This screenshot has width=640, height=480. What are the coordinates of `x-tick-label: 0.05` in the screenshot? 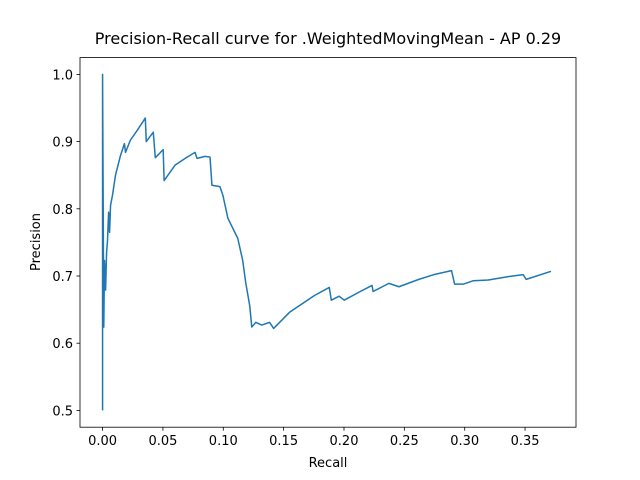 It's located at (162, 441).